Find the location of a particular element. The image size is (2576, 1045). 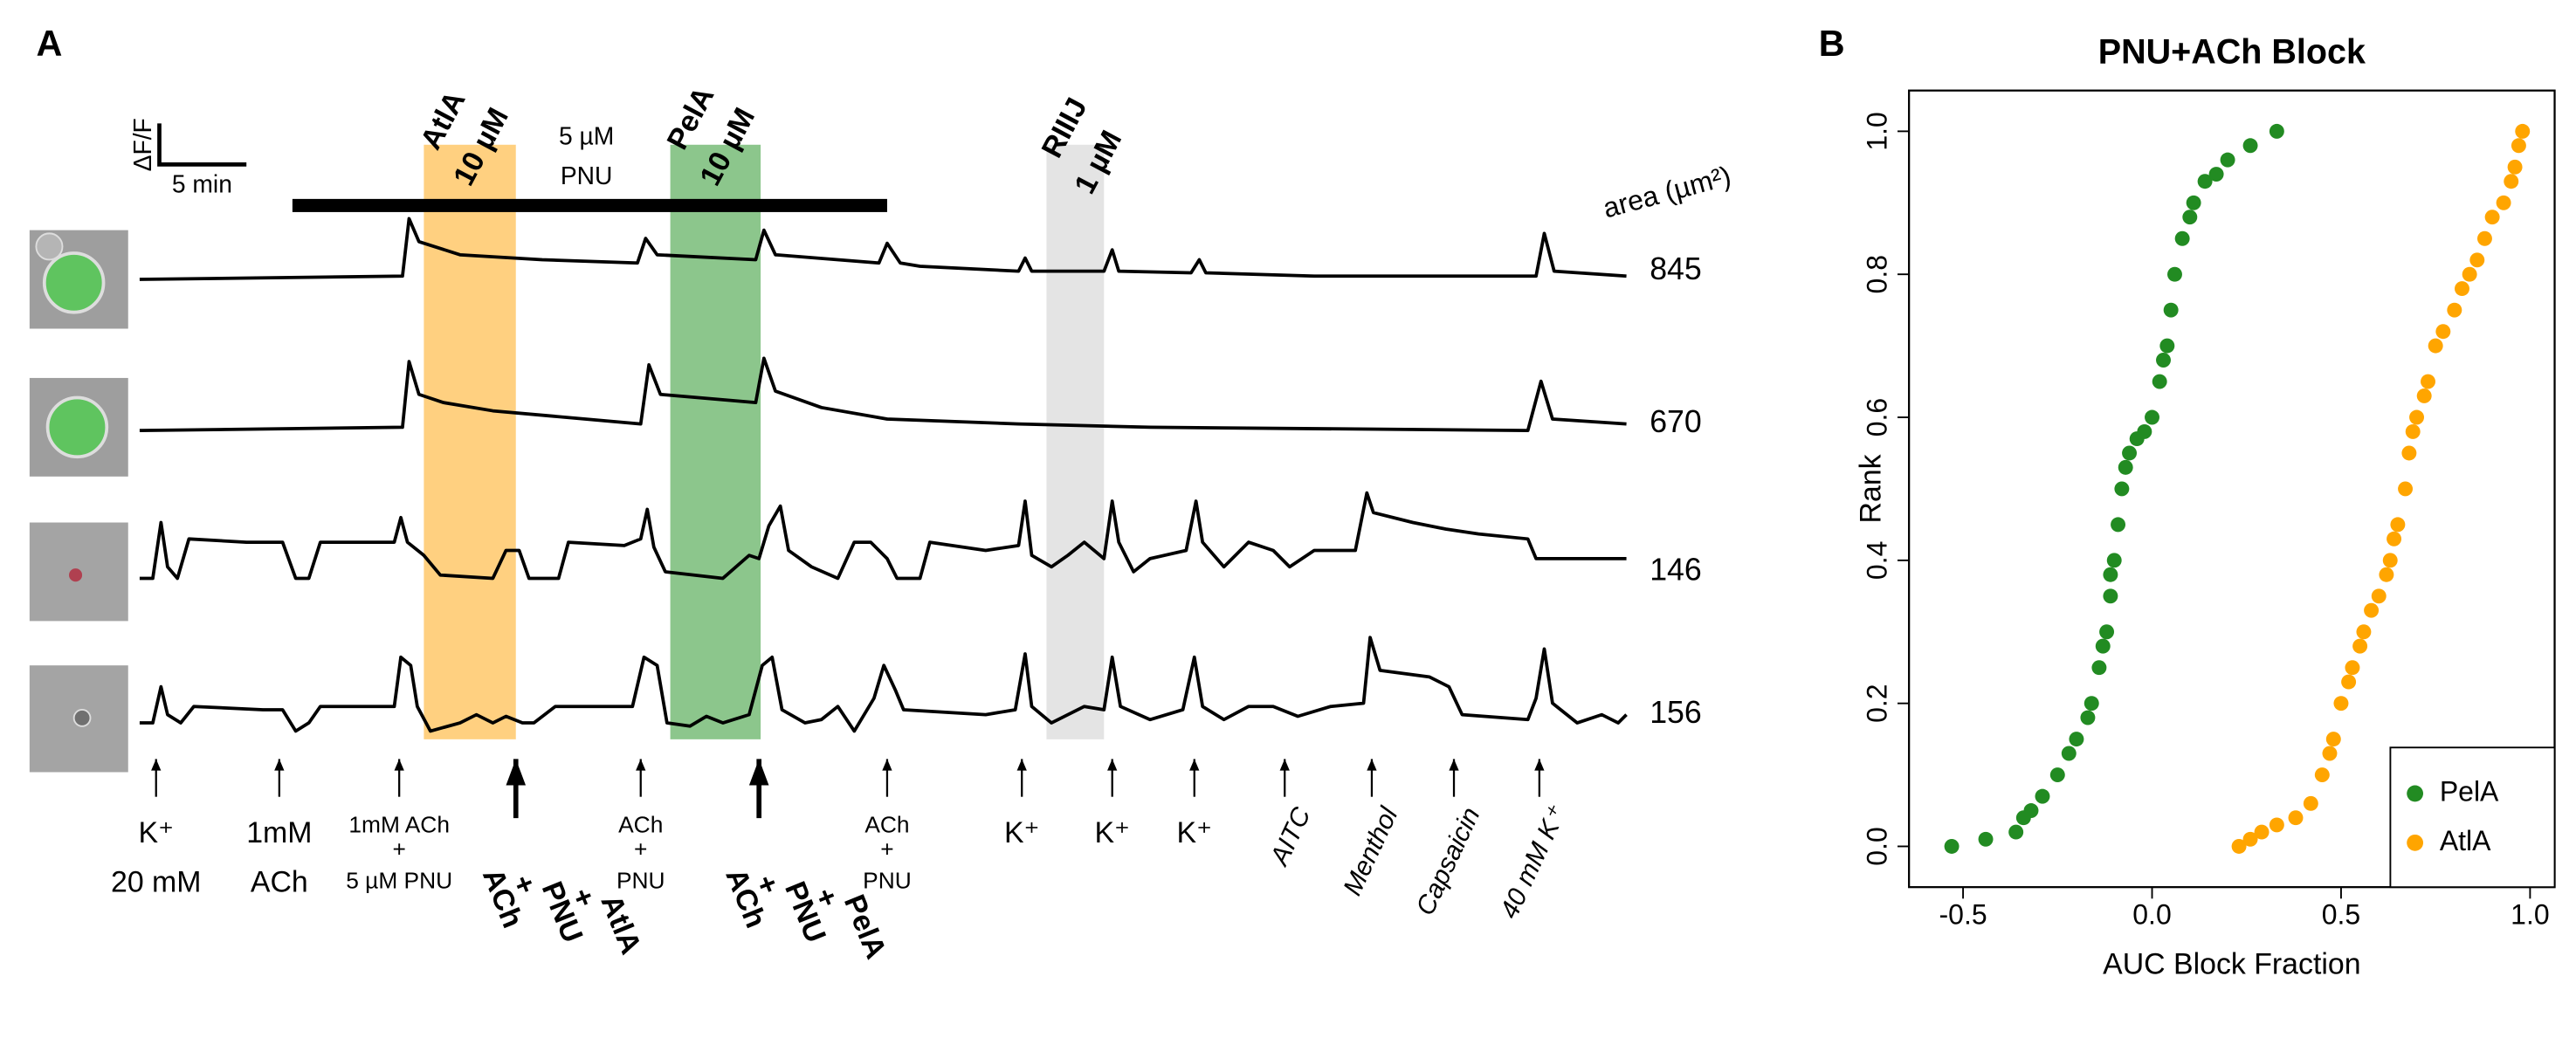

area-value: 146 is located at coordinates (1676, 569).